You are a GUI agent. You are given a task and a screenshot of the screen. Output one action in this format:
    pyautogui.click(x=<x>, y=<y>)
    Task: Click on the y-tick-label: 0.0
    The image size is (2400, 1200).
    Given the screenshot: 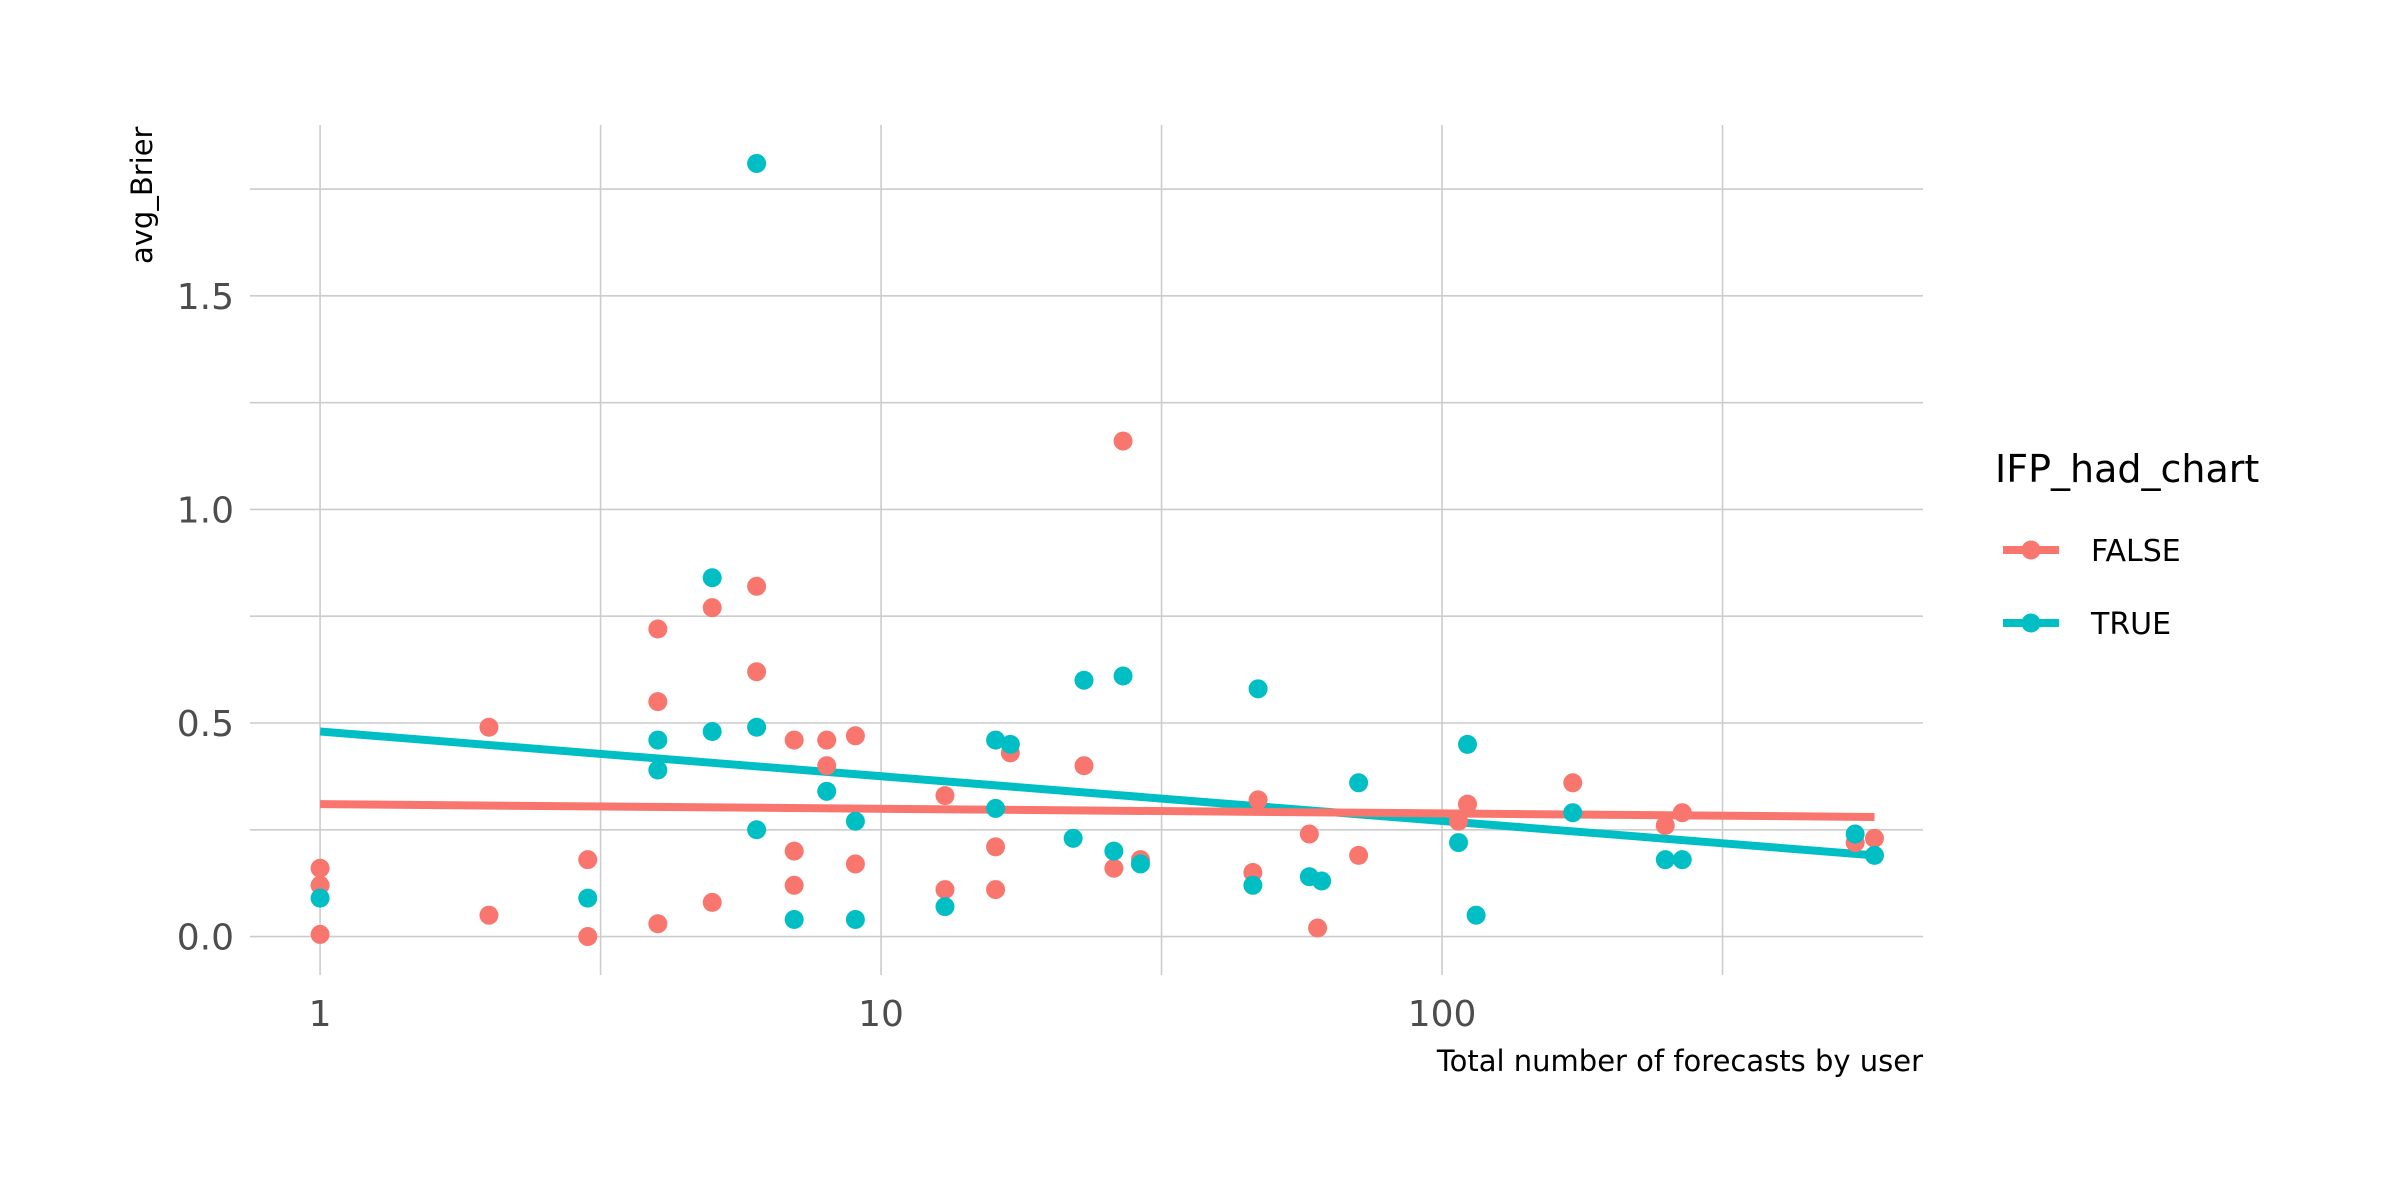 What is the action you would take?
    pyautogui.click(x=205, y=938)
    